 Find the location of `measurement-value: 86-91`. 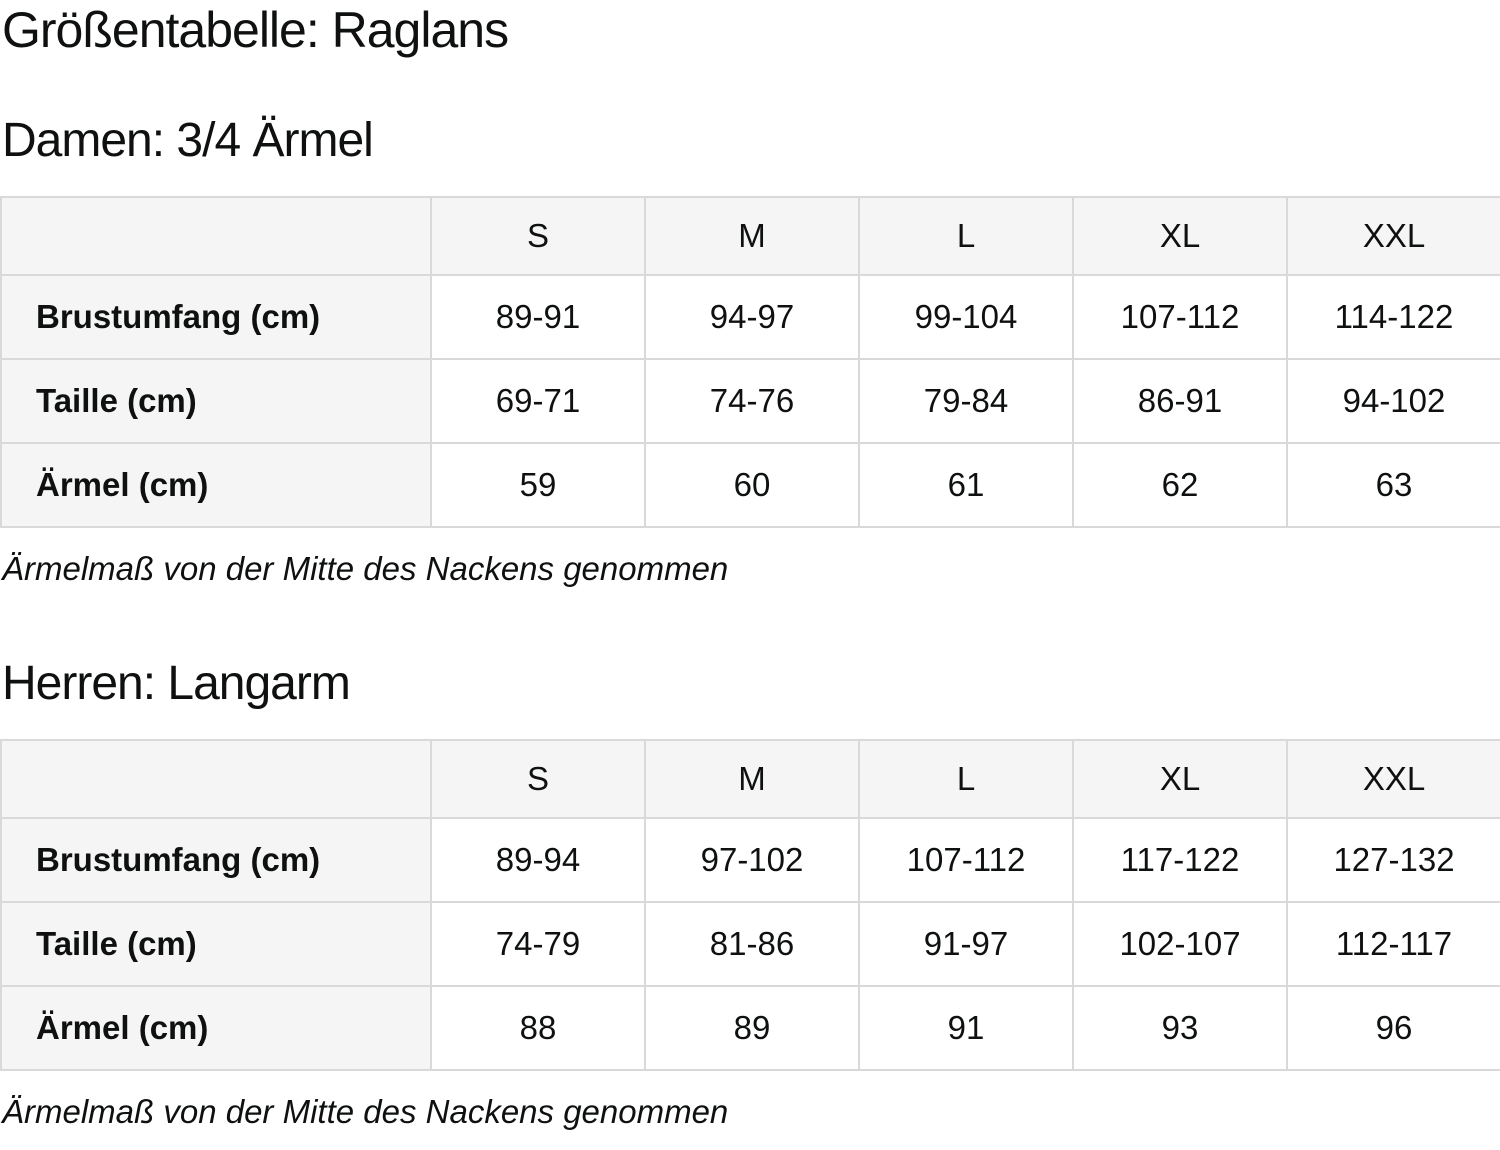

measurement-value: 86-91 is located at coordinates (1180, 401).